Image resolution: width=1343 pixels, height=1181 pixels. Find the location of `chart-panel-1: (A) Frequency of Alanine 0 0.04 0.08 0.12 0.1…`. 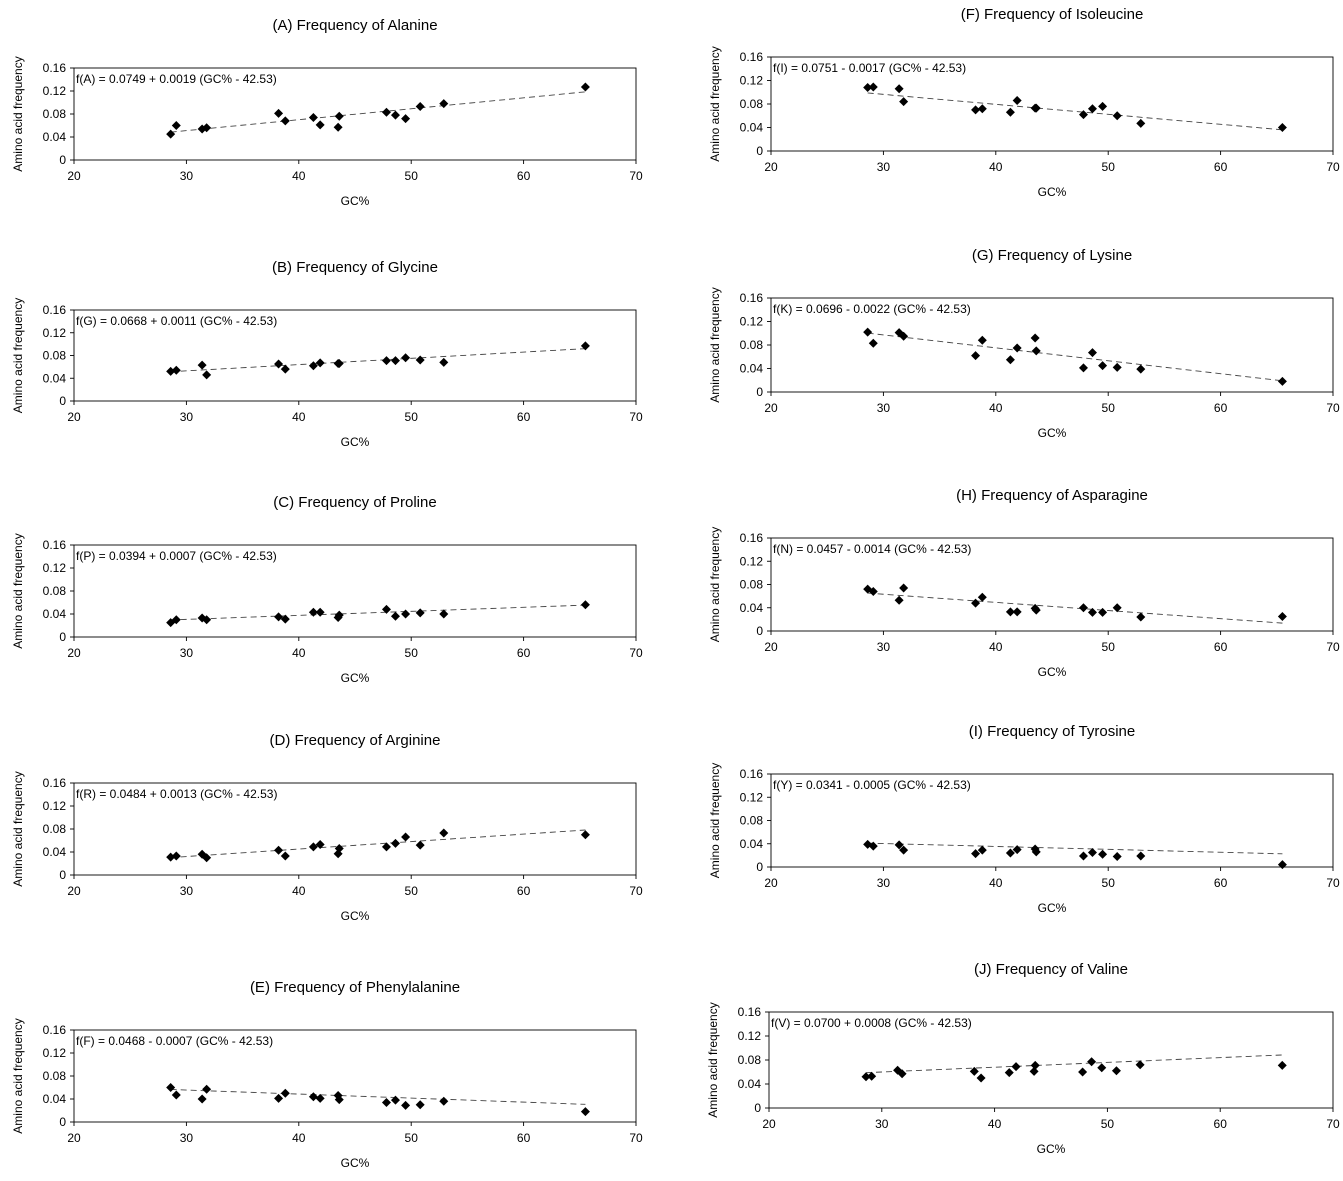

chart-panel-1: (A) Frequency of Alanine 0 0.04 0.08 0.12 0.1… is located at coordinates (327, 112).